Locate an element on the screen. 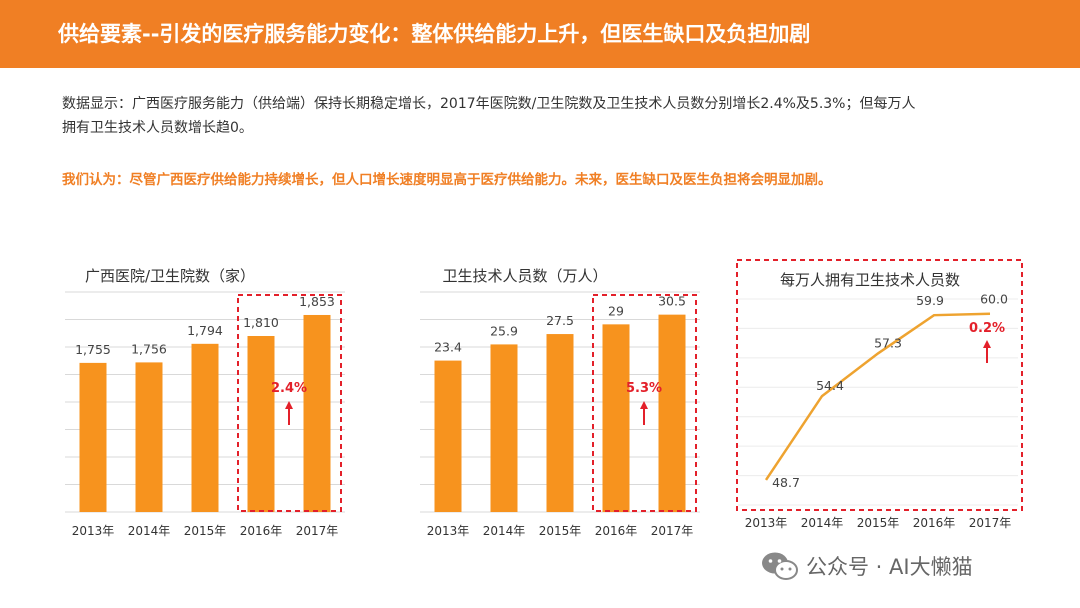  growth-label: 5.3% is located at coordinates (644, 388).